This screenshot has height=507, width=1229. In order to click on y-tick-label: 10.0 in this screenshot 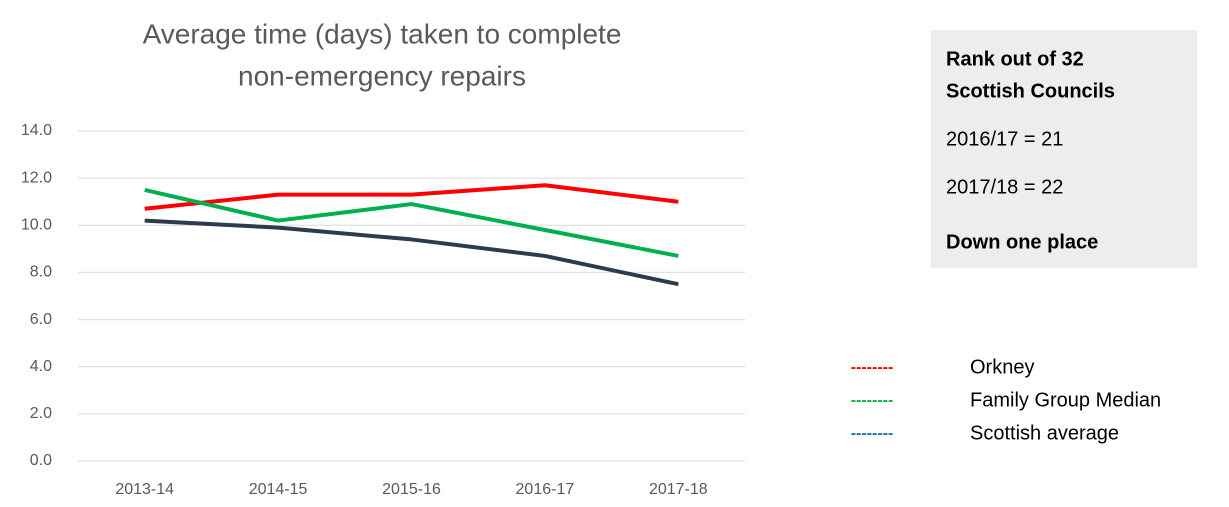, I will do `click(36, 225)`.